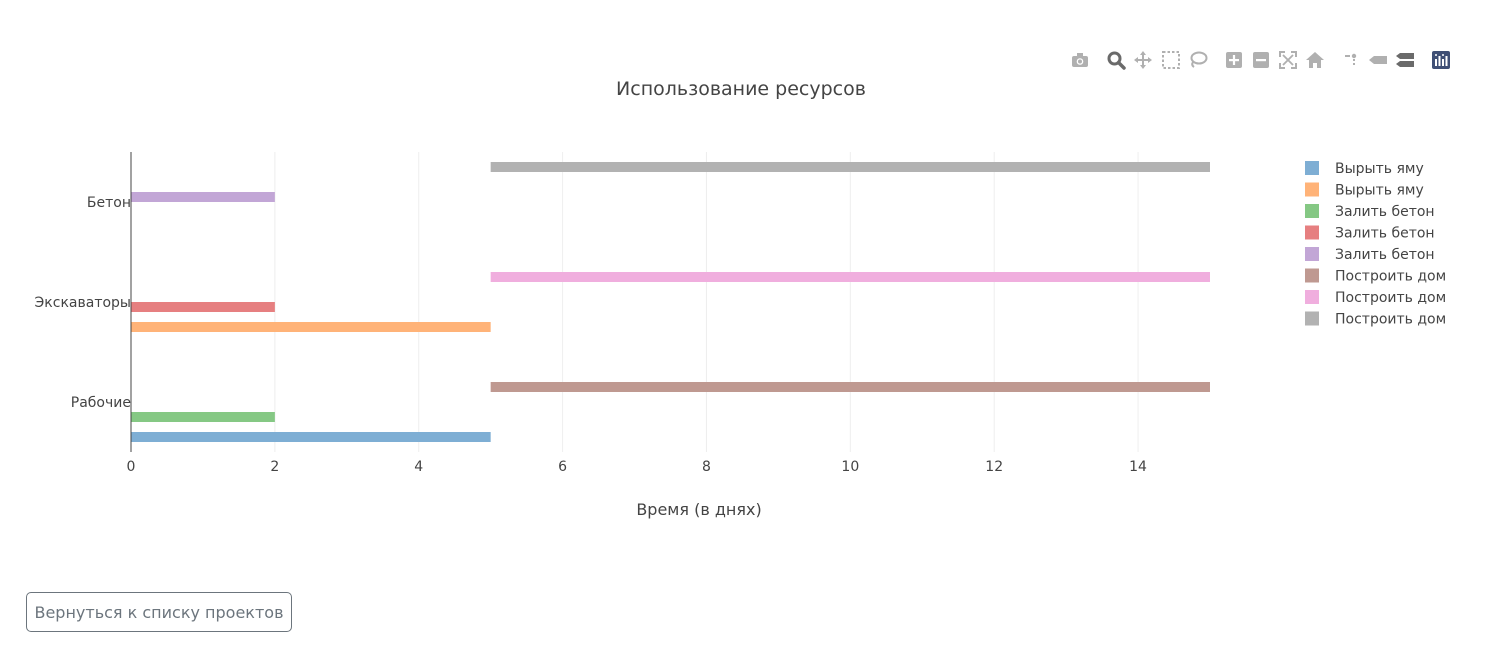 The image size is (1502, 652). What do you see at coordinates (562, 467) in the screenshot?
I see `x-tick-label: 6` at bounding box center [562, 467].